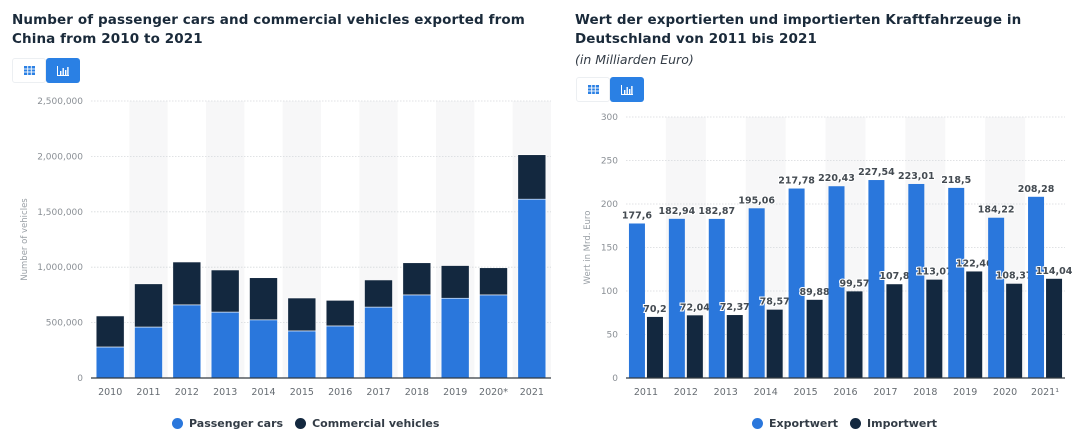  Describe the element at coordinates (934, 272) in the screenshot. I see `data-label: 113,07` at that location.